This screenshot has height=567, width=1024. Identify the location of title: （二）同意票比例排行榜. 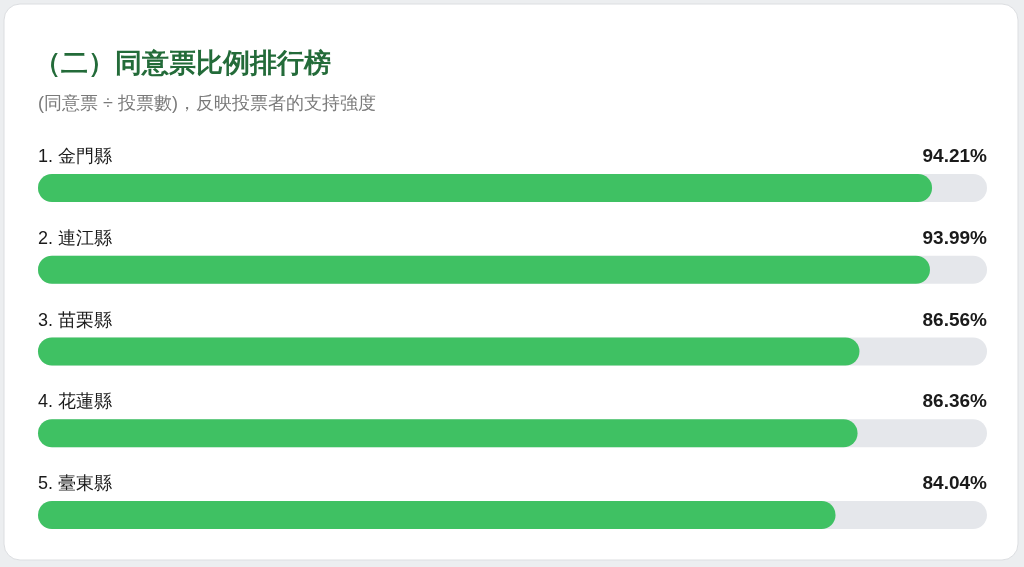
(182, 63).